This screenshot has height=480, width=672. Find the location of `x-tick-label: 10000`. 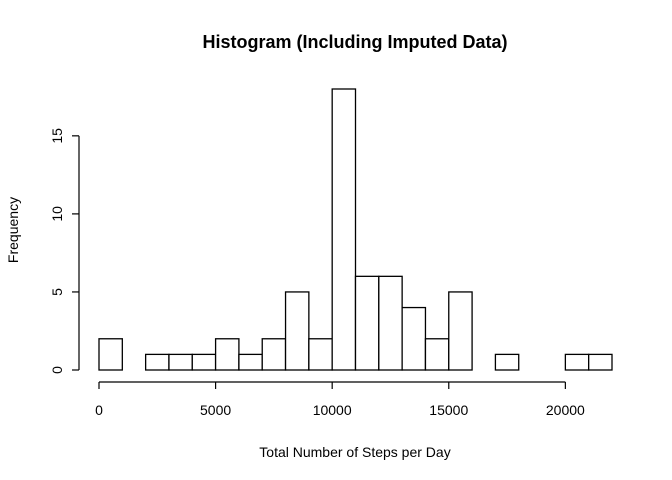

x-tick-label: 10000 is located at coordinates (332, 410).